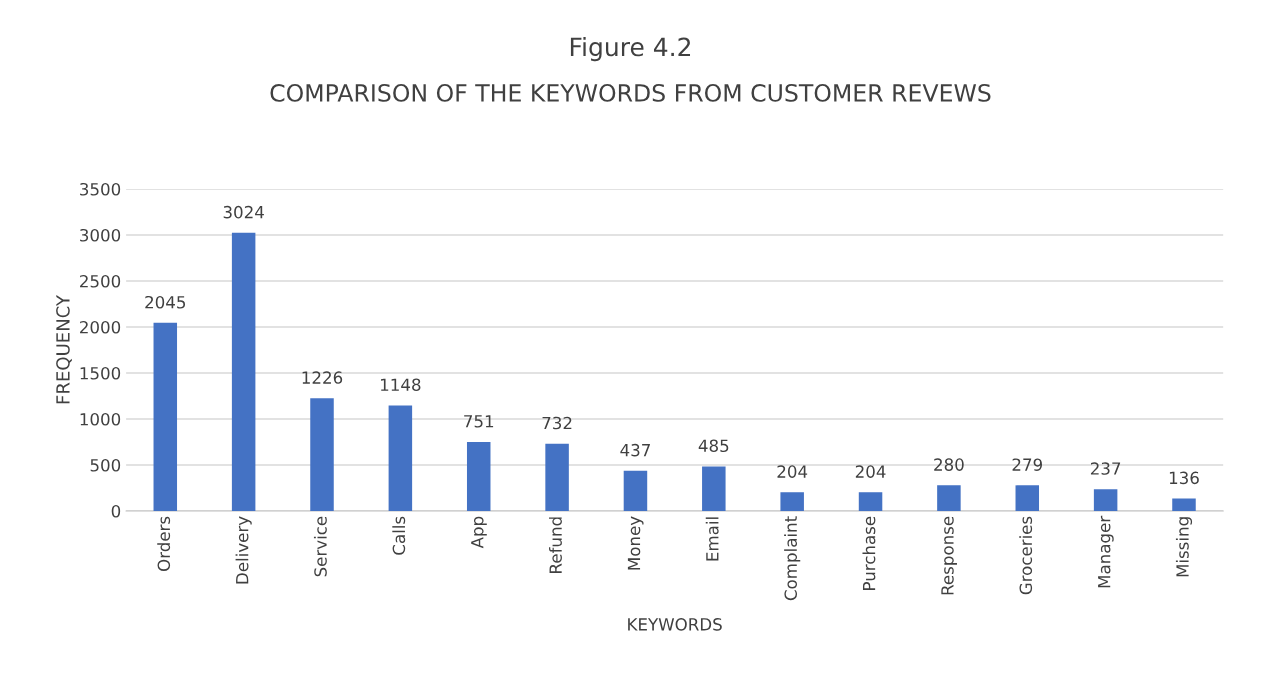  I want to click on data-label: 732, so click(557, 423).